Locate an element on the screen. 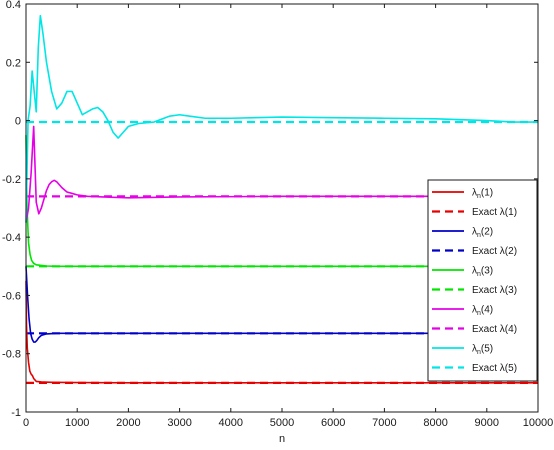 The width and height of the screenshot is (554, 450). y-tick-label: 0.4 is located at coordinates (13, 5).